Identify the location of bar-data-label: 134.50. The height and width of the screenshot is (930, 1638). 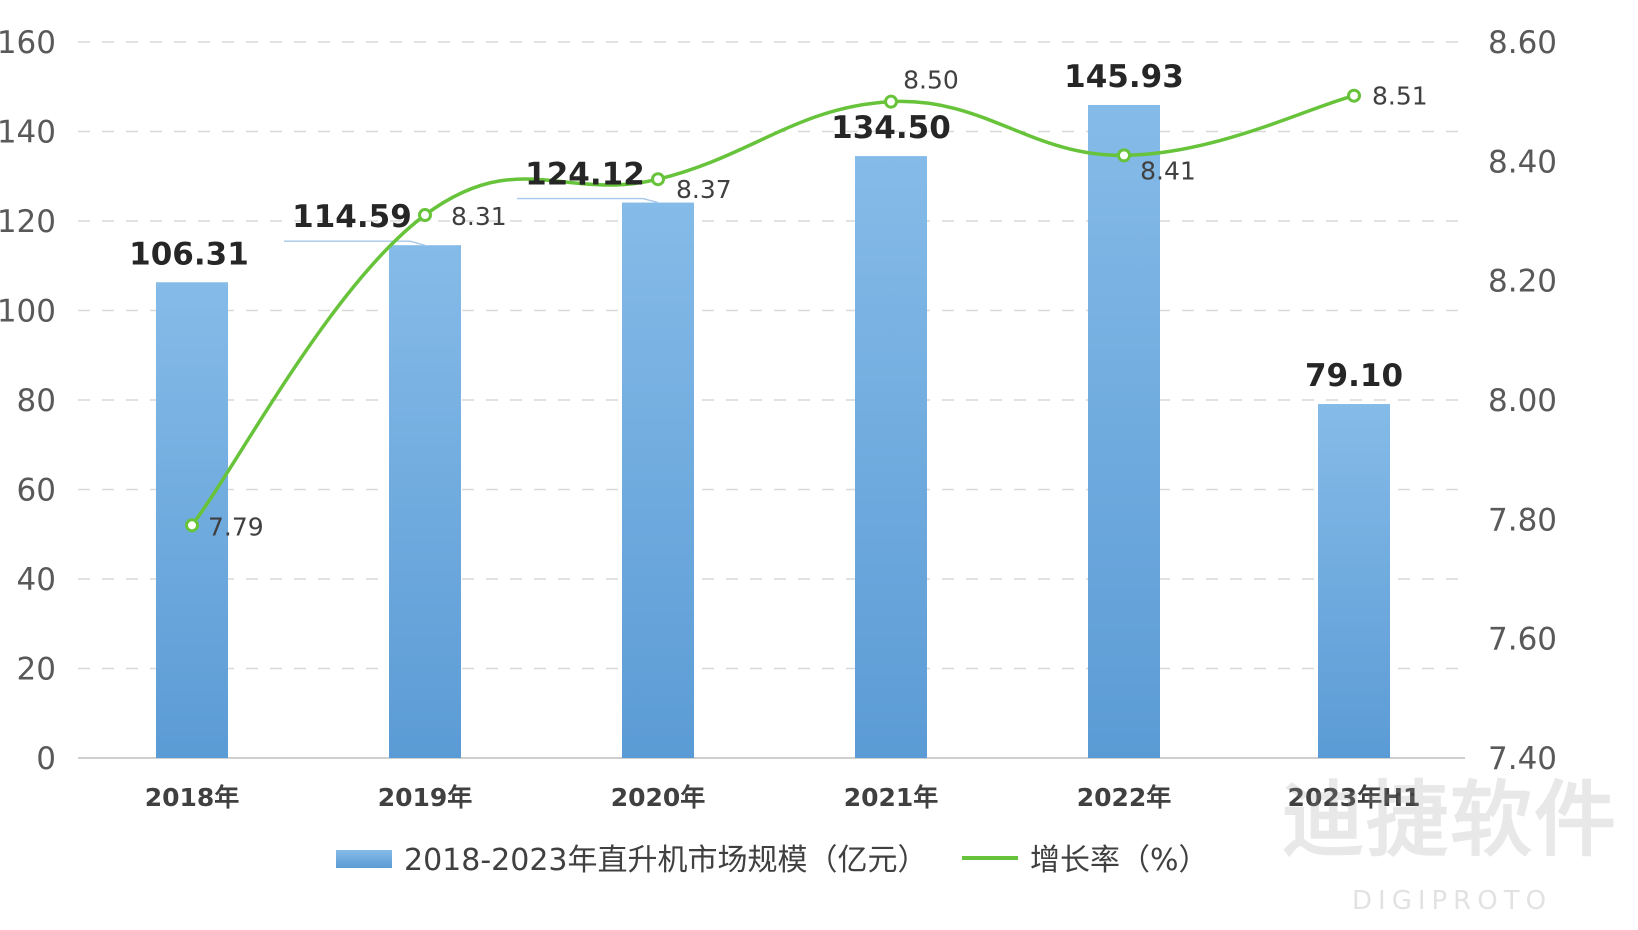
(891, 128).